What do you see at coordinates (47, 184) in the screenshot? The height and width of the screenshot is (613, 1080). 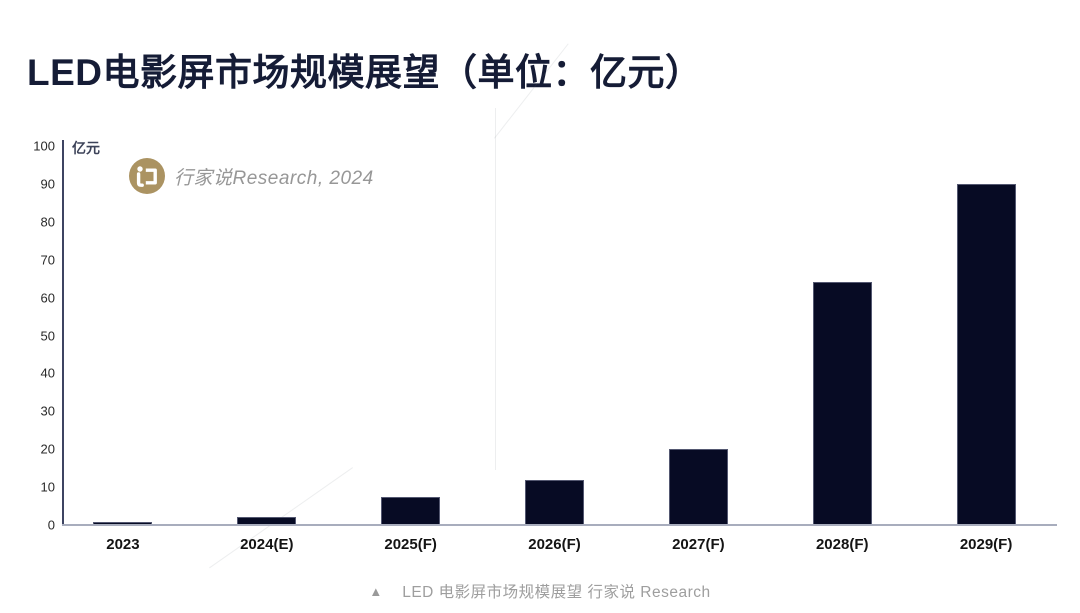 I see `y-tick-label: 90` at bounding box center [47, 184].